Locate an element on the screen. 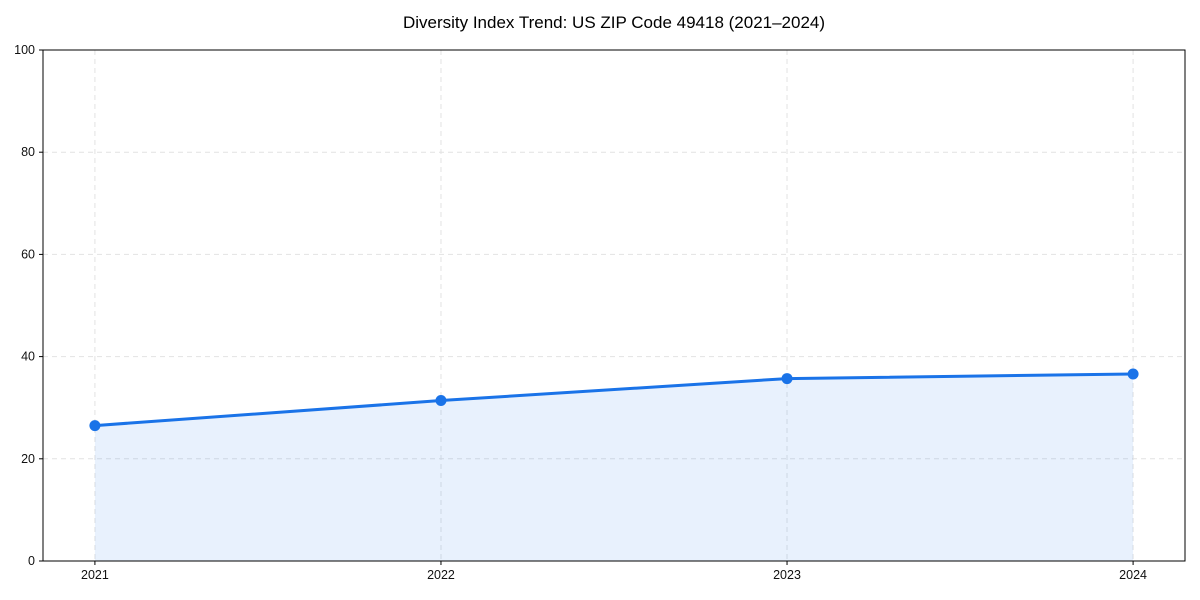 Image resolution: width=1200 pixels, height=600 pixels. y-axis-tick-label: 60 is located at coordinates (28, 254).